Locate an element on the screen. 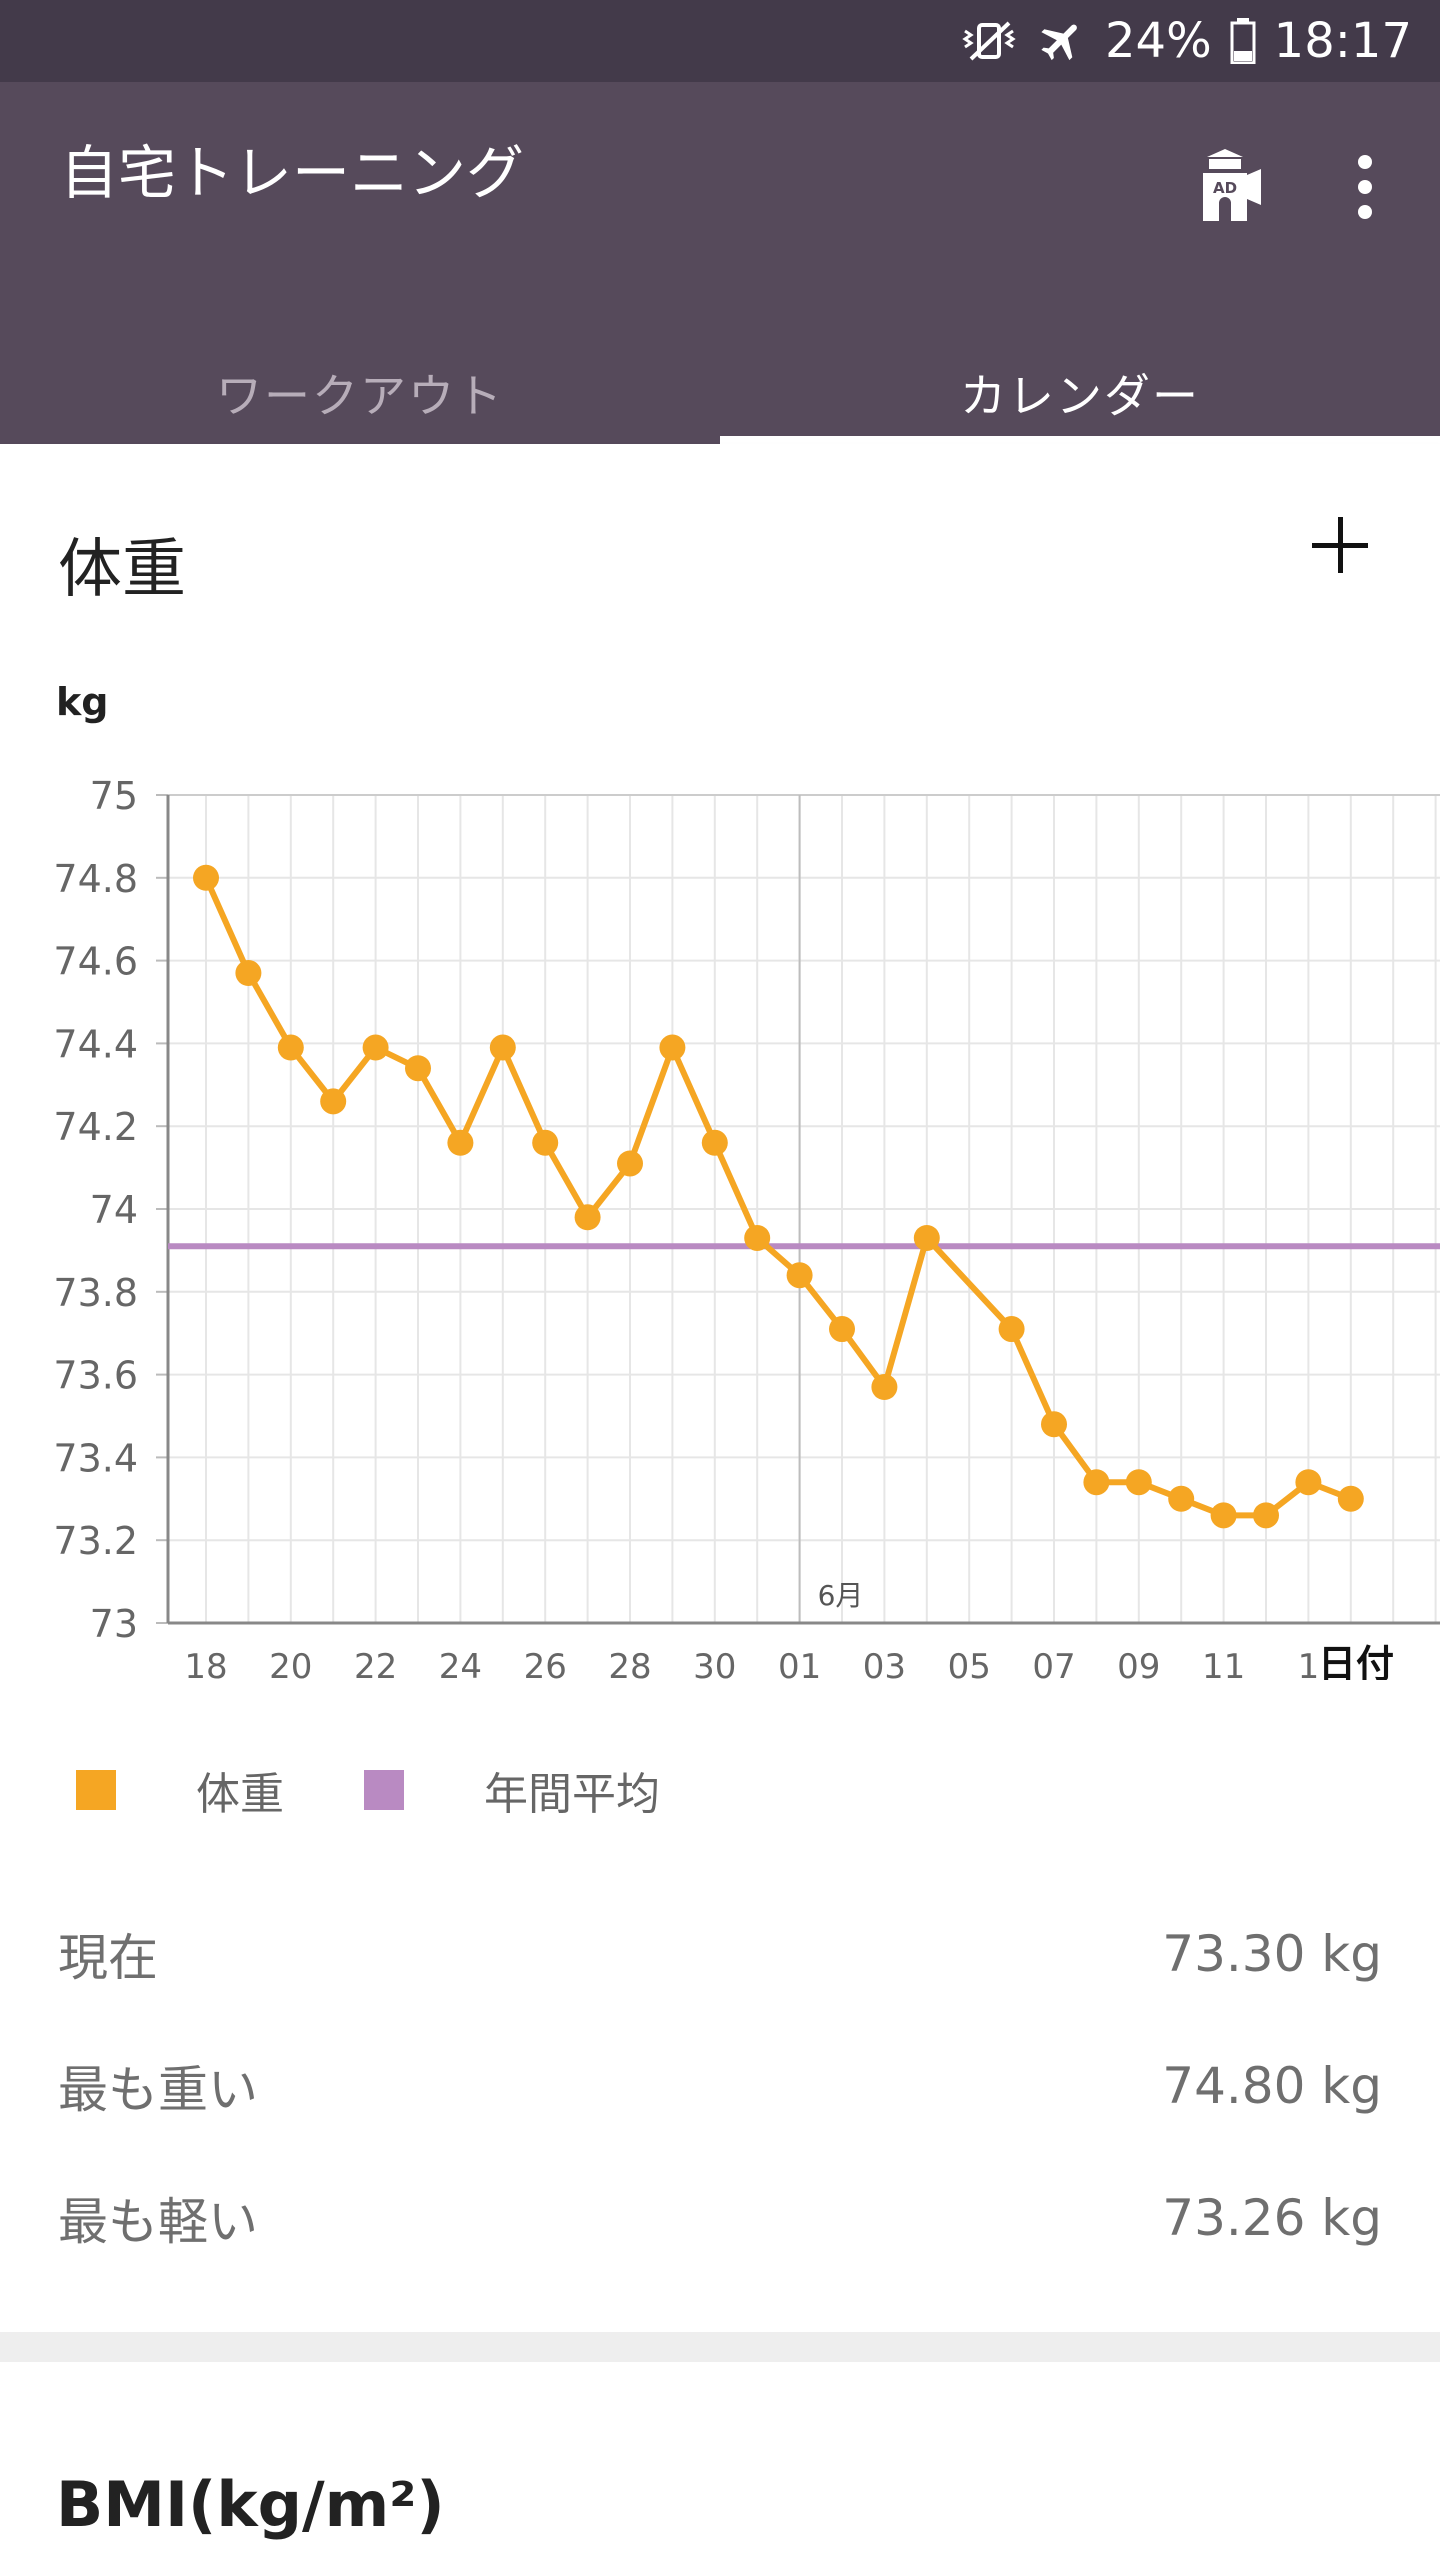 The width and height of the screenshot is (1440, 2560). stat-value: 73.26 kg is located at coordinates (1272, 2218).